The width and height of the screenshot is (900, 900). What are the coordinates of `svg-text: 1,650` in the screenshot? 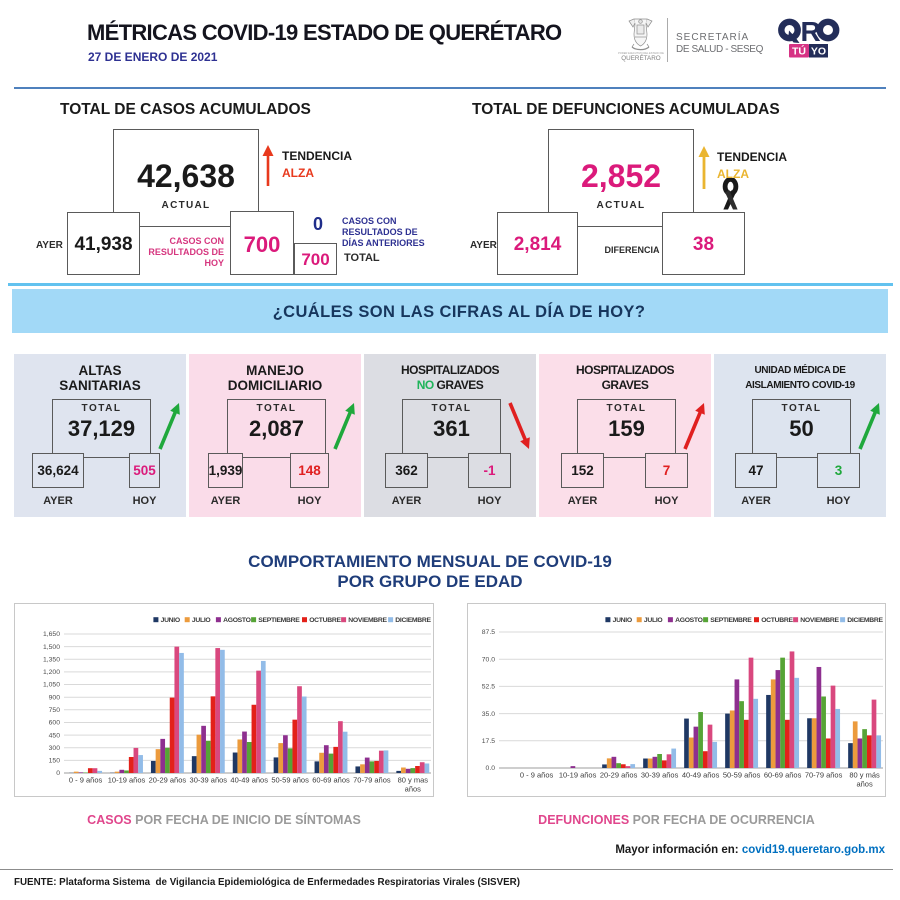 It's located at (51, 634).